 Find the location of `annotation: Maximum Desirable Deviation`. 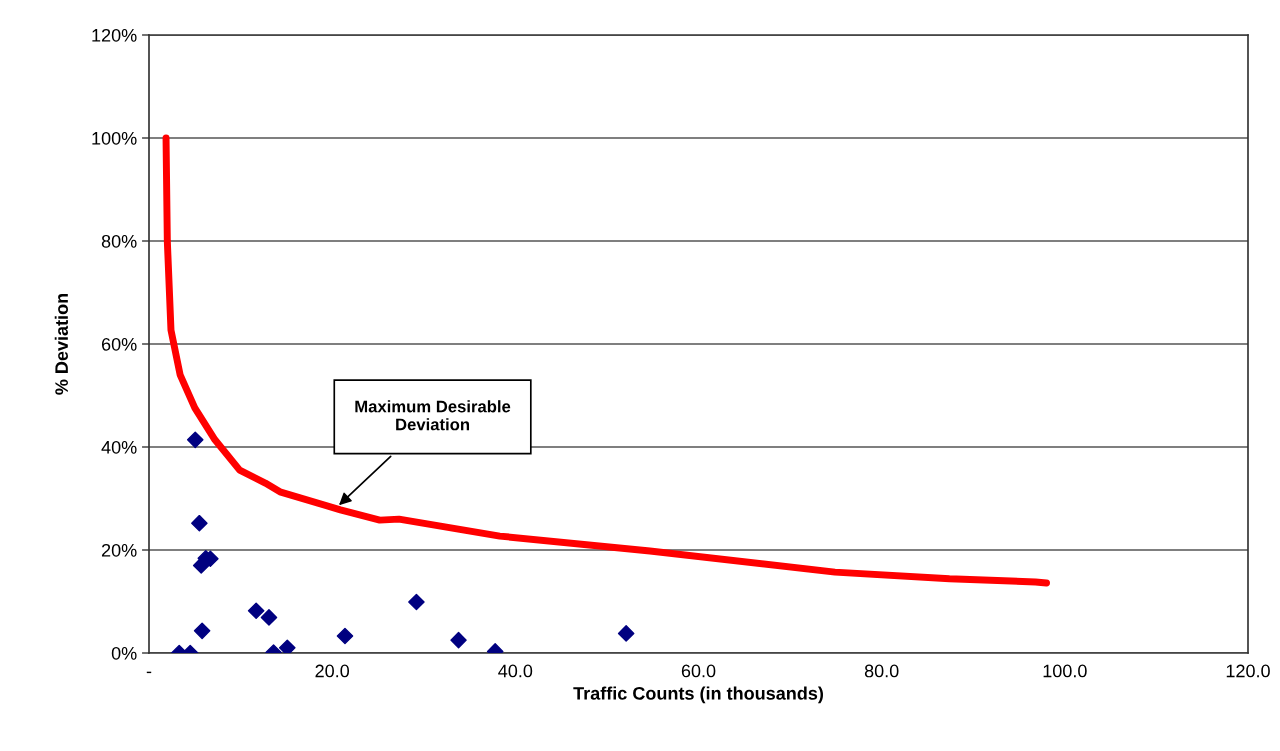

annotation: Maximum Desirable Deviation is located at coordinates (433, 415).